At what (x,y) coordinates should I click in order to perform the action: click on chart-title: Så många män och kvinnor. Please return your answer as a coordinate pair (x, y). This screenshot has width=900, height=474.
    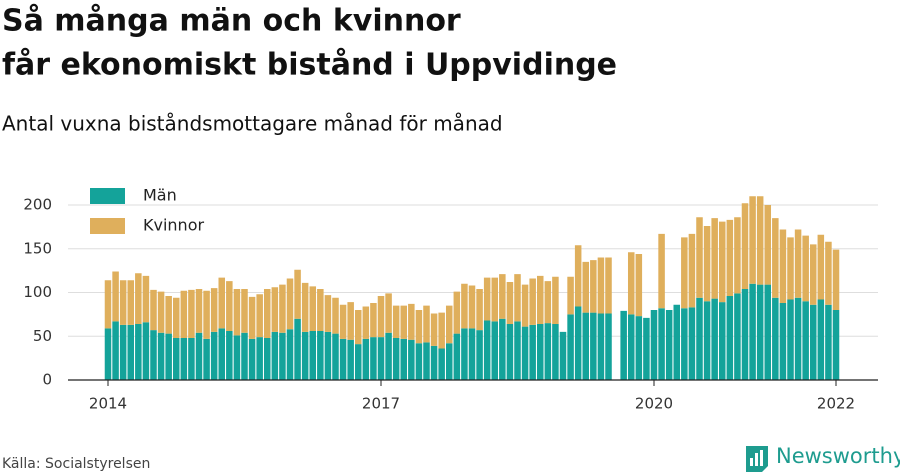
    Looking at the image, I should click on (231, 21).